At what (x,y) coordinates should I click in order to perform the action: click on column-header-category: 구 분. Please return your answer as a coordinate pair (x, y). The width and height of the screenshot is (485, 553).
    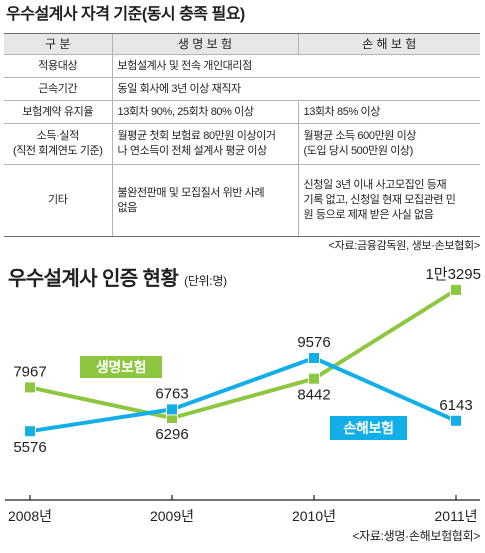
    Looking at the image, I should click on (58, 44).